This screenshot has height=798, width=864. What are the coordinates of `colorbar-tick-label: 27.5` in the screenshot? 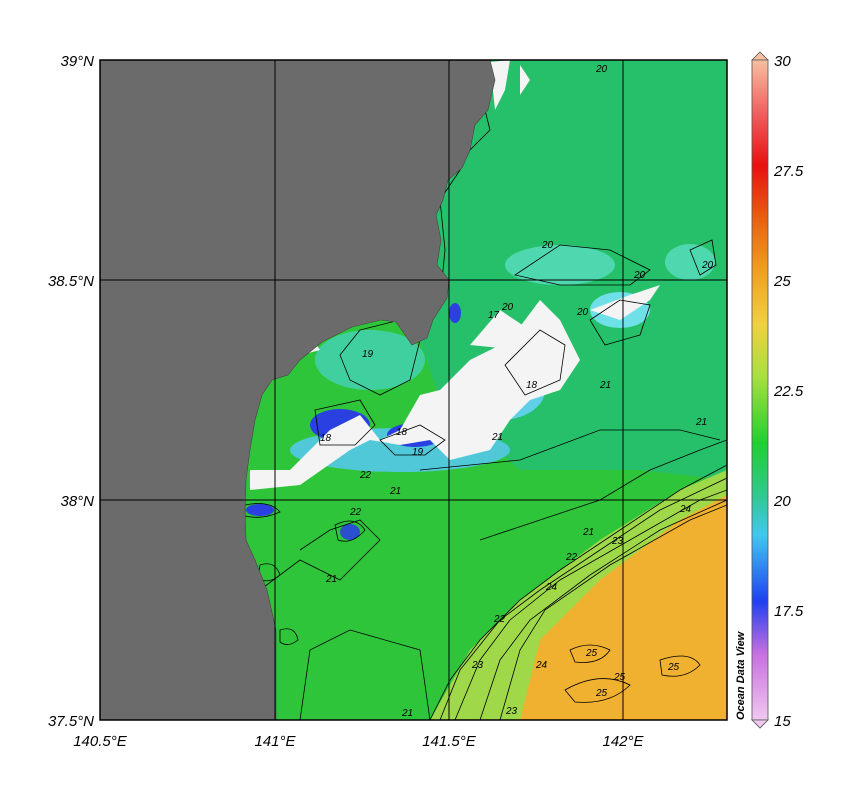 It's located at (788, 171).